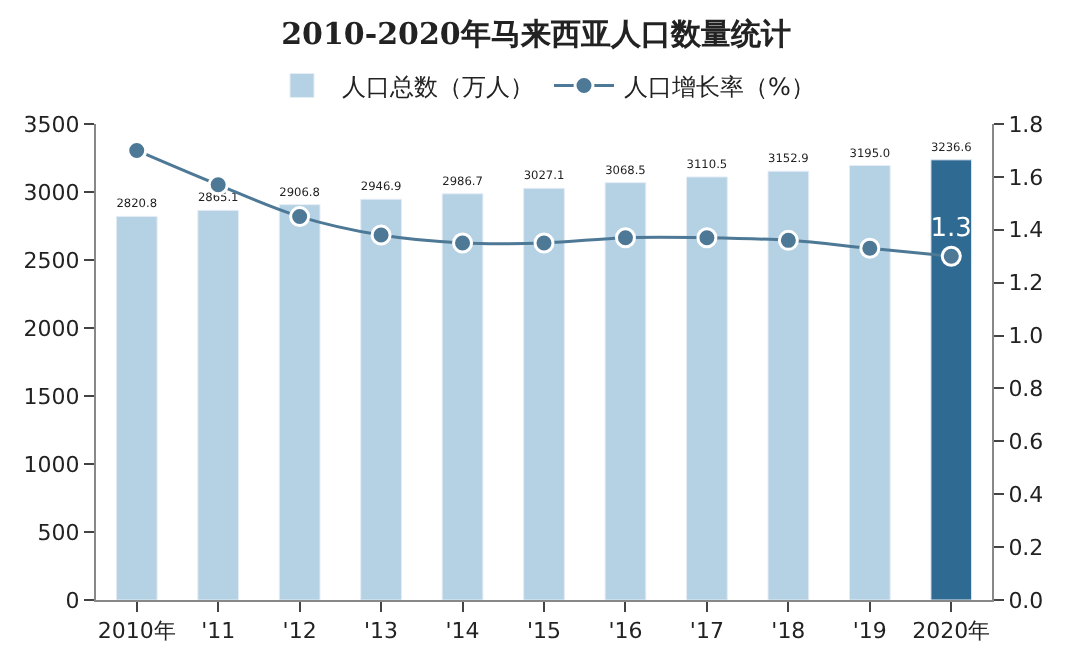  What do you see at coordinates (1026, 230) in the screenshot?
I see `text: 1.4` at bounding box center [1026, 230].